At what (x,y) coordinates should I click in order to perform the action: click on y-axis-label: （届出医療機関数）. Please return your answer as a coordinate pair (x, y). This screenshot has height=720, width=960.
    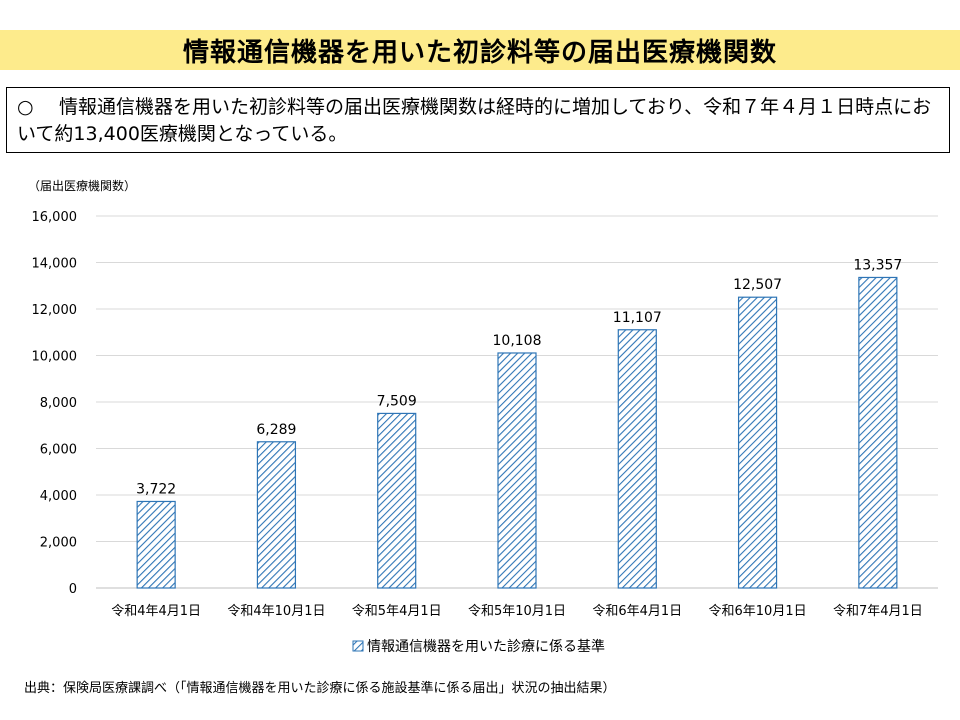
    Looking at the image, I should click on (82, 185).